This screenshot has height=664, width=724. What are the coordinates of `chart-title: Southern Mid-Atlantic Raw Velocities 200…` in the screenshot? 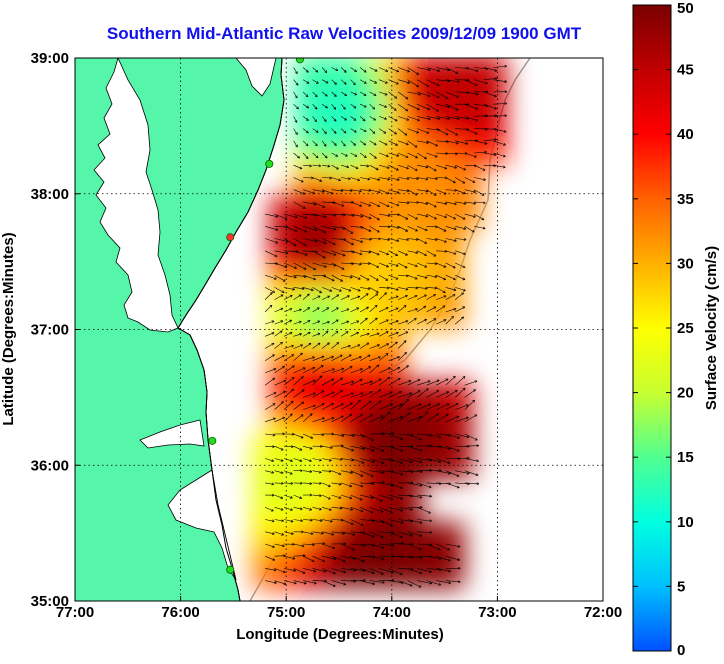 It's located at (344, 33).